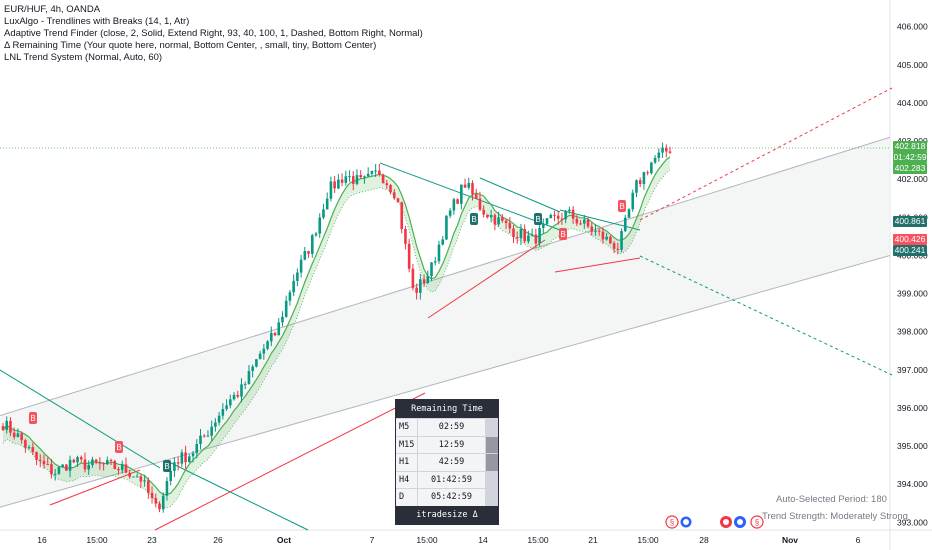 The width and height of the screenshot is (932, 550). Describe the element at coordinates (33, 418) in the screenshot. I see `break-label` at that location.